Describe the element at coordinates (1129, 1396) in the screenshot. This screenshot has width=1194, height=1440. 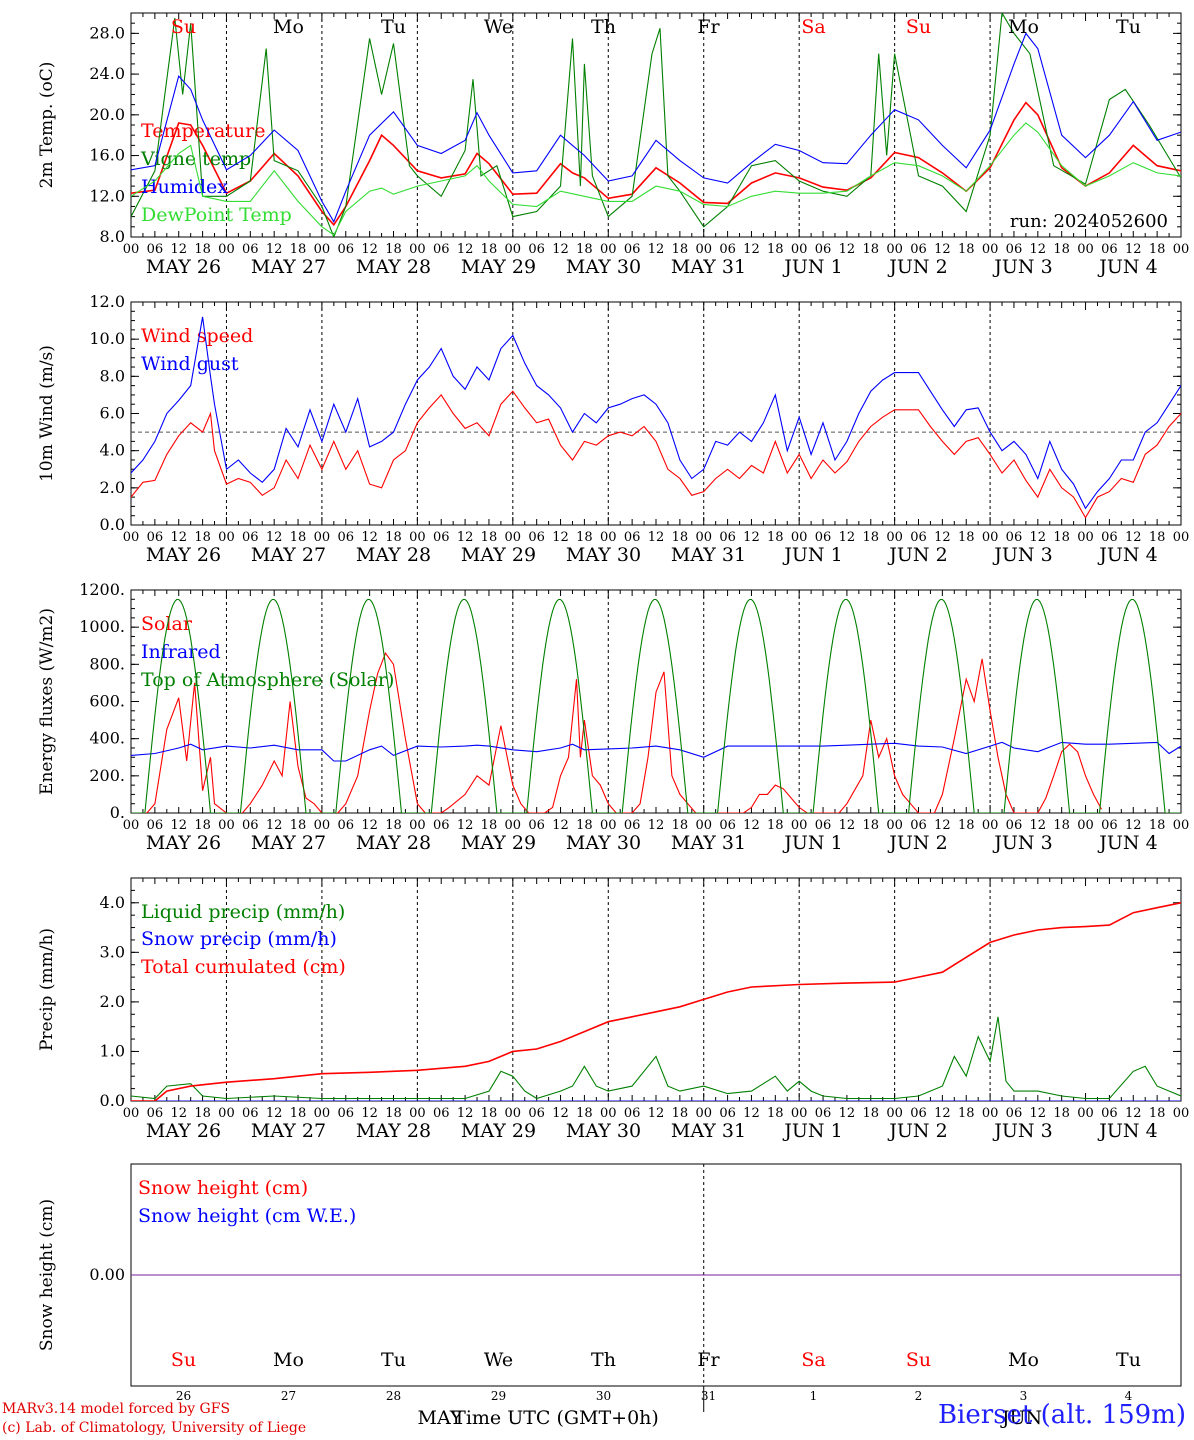
I see `day-number: 4` at that location.